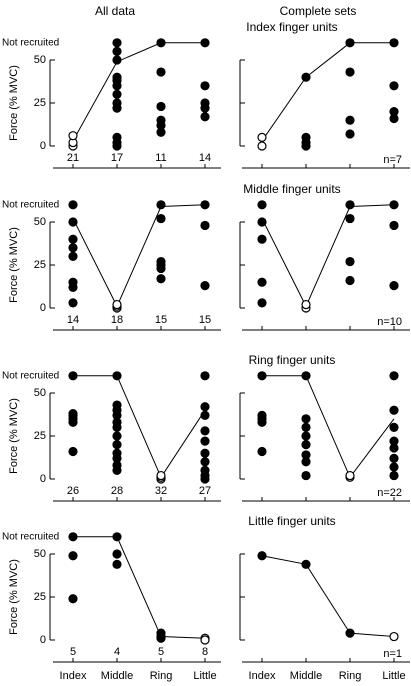  Describe the element at coordinates (117, 320) in the screenshot. I see `count-label: 18` at that location.